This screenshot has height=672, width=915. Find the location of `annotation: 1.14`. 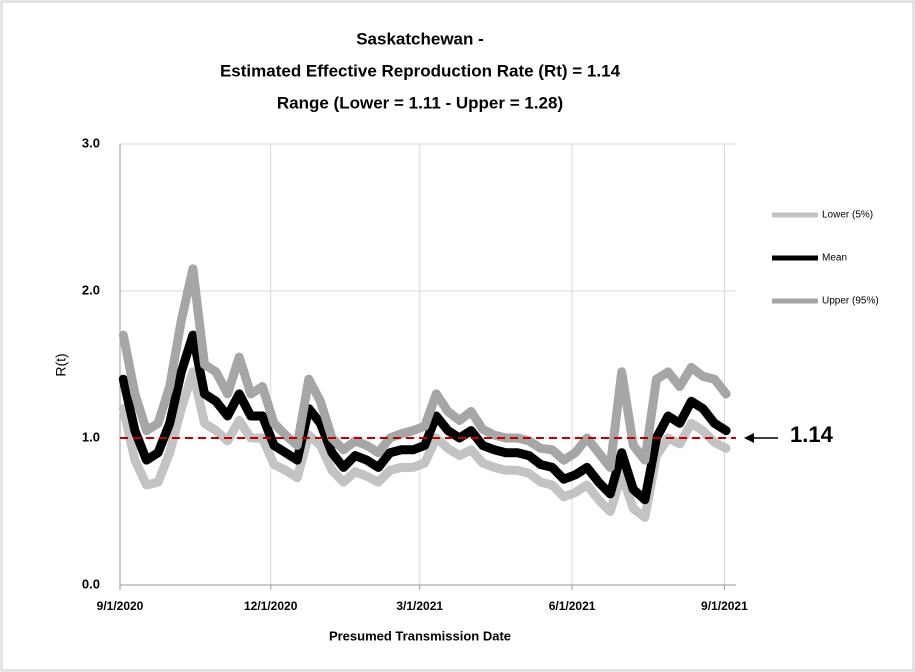

annotation: 1.14 is located at coordinates (812, 434).